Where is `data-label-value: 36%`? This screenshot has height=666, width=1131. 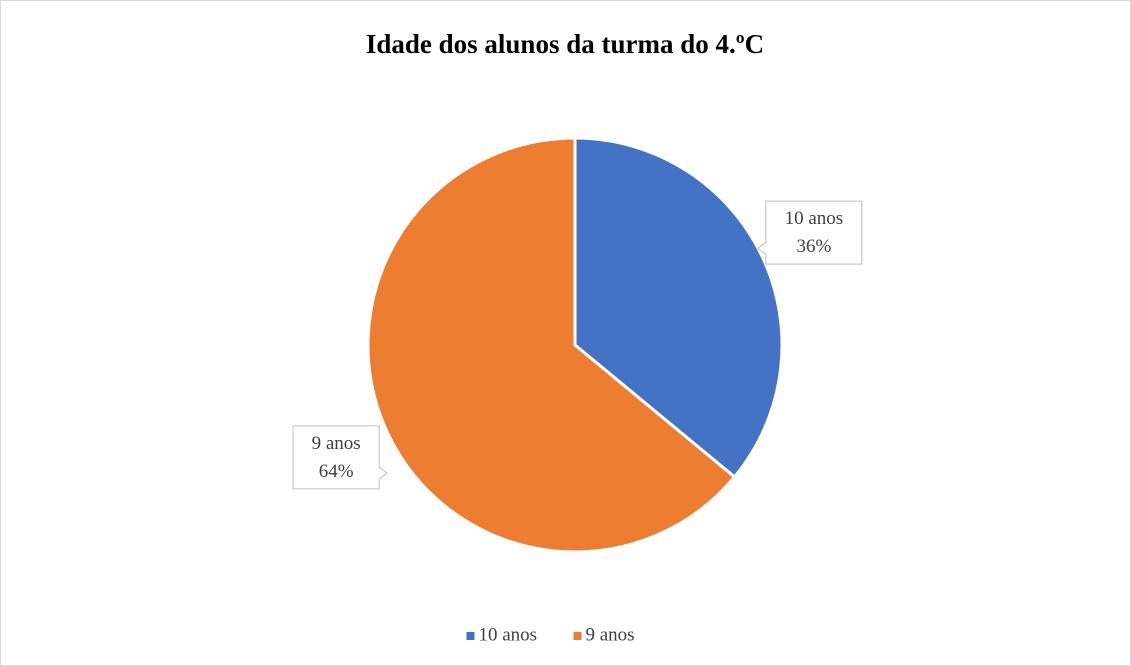 data-label-value: 36% is located at coordinates (813, 246).